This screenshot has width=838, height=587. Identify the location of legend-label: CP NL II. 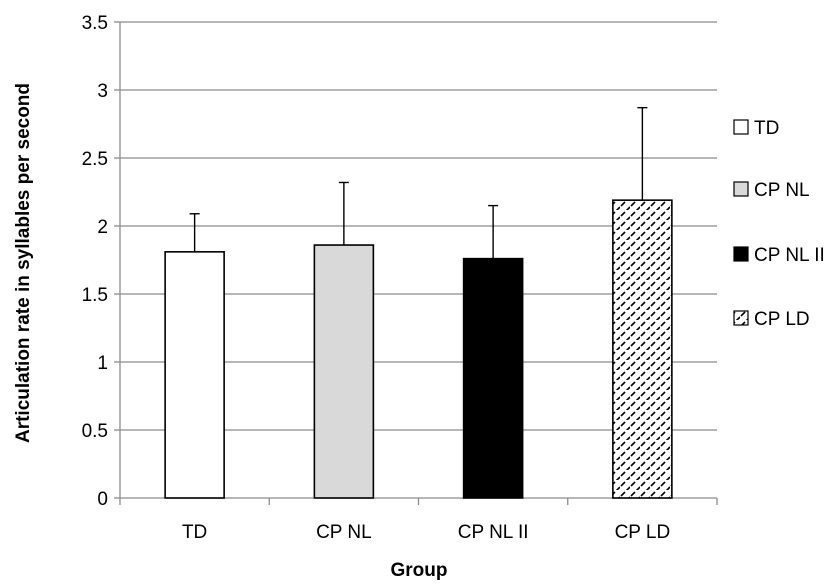
(789, 255).